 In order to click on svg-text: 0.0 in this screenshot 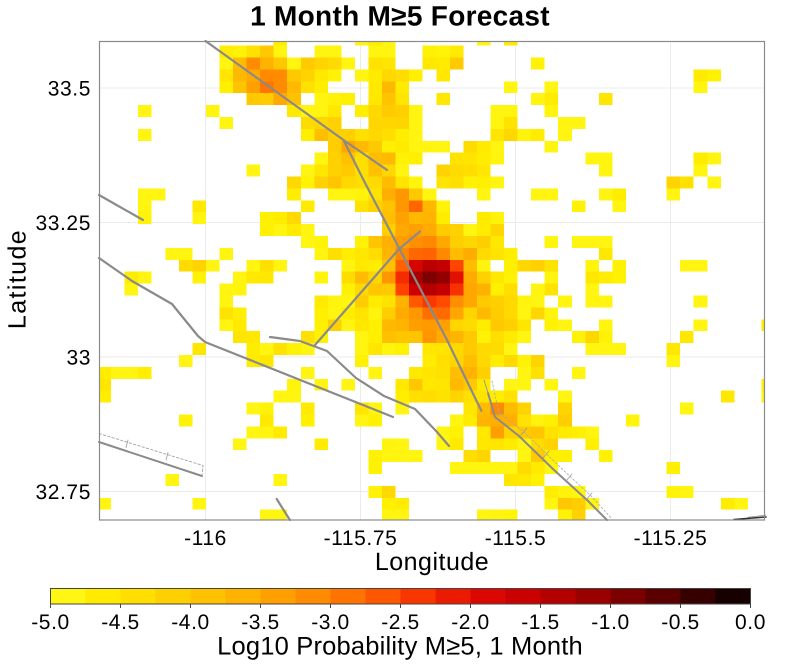, I will do `click(750, 622)`.